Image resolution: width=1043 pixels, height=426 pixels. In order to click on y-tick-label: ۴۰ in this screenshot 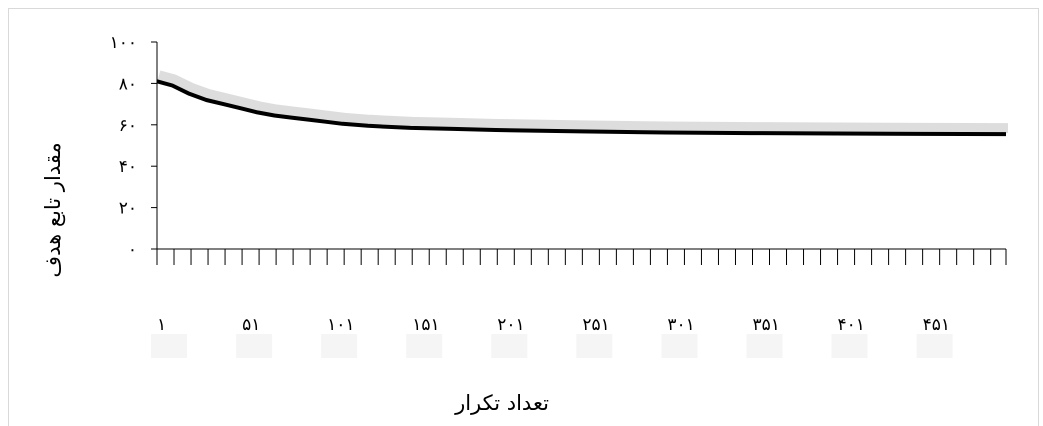, I will do `click(128, 167)`.